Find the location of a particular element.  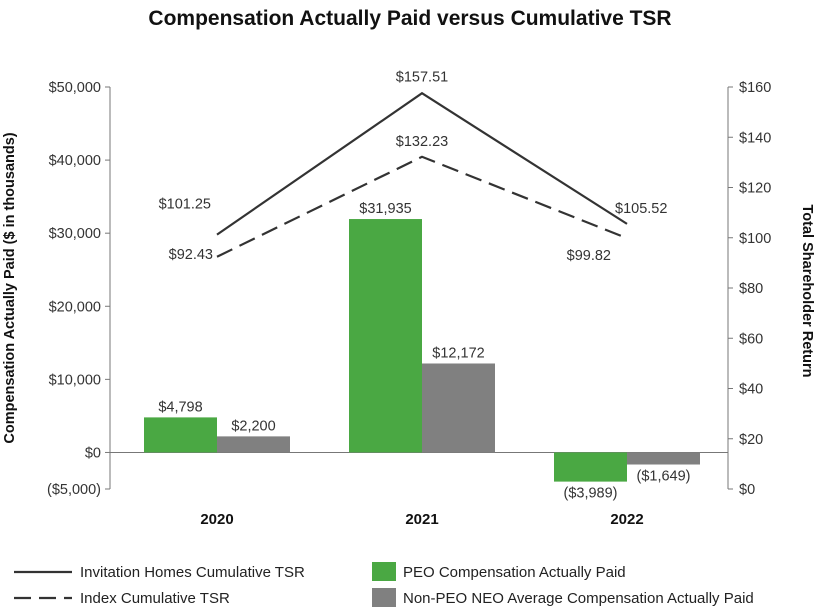

tsr-lines is located at coordinates (422, 174).